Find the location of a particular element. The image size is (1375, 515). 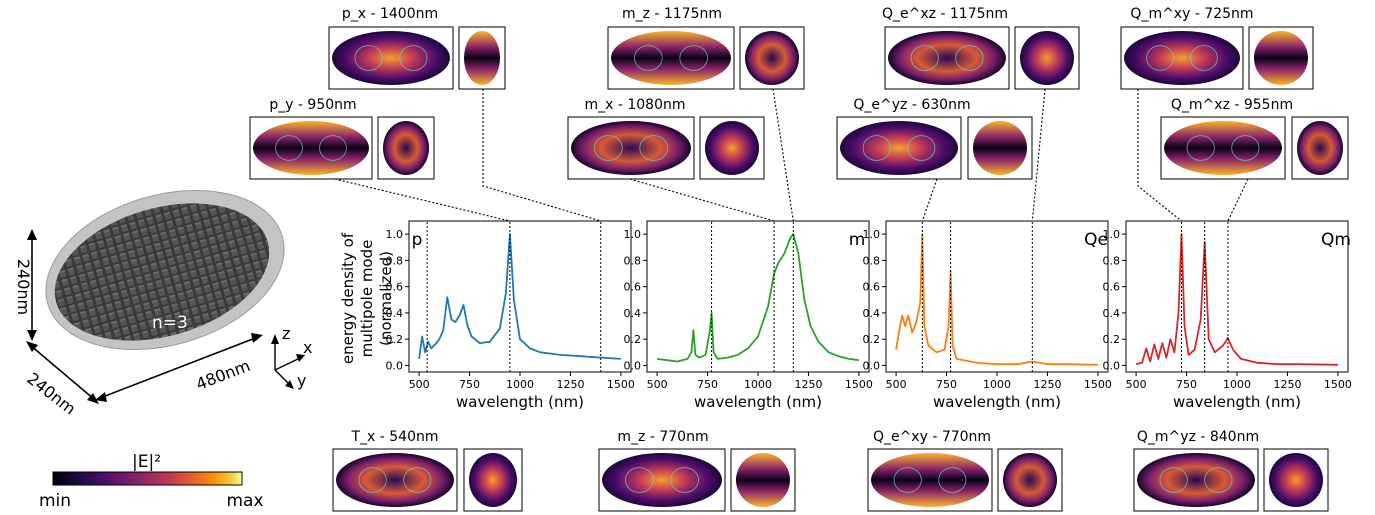

y-axis-label-line: energy density of is located at coordinates (348, 298).